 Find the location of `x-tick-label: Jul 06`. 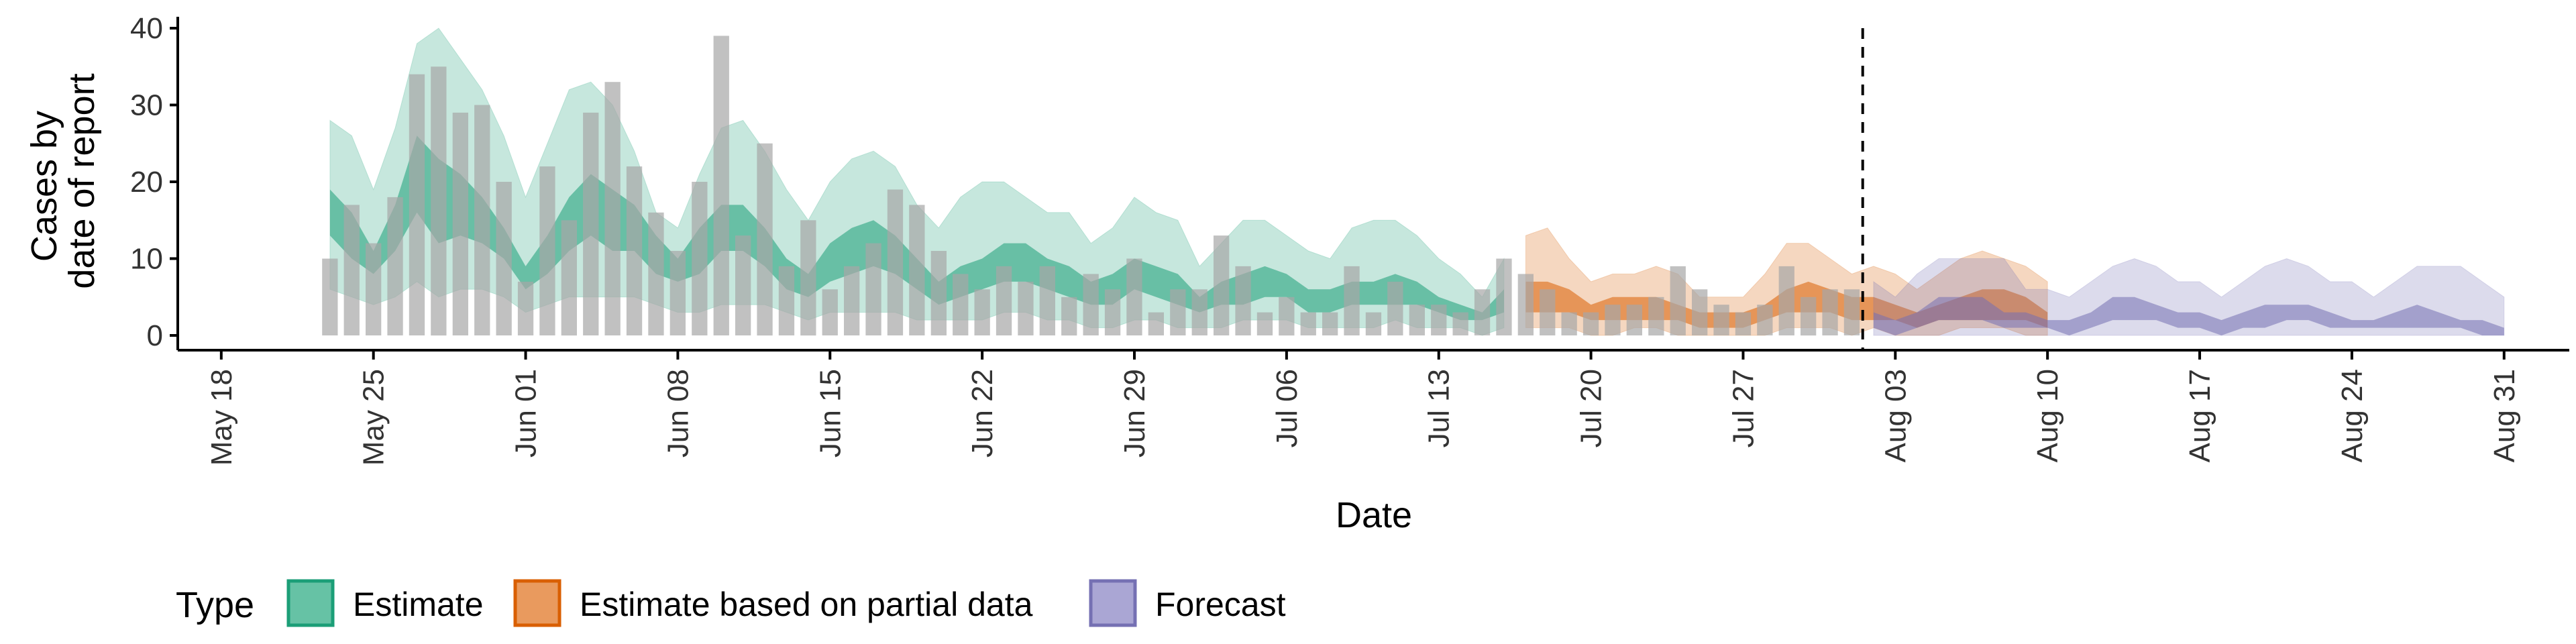

x-tick-label: Jul 06 is located at coordinates (1287, 408).